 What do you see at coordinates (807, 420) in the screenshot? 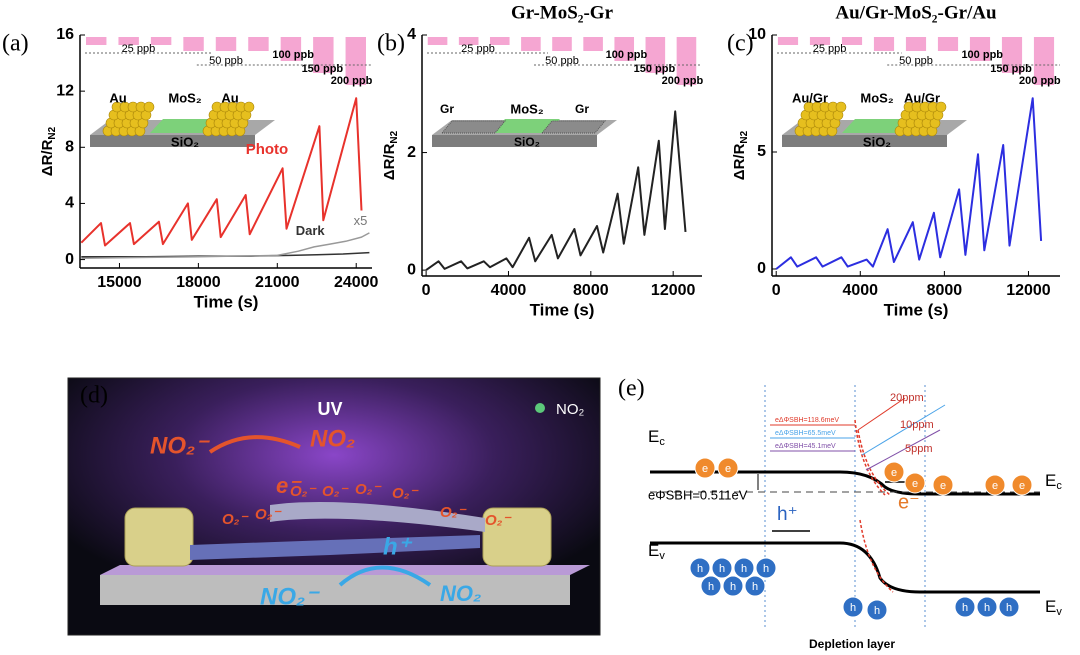
I see `shift-label: eΔΦSBH=118.6meV` at bounding box center [807, 420].